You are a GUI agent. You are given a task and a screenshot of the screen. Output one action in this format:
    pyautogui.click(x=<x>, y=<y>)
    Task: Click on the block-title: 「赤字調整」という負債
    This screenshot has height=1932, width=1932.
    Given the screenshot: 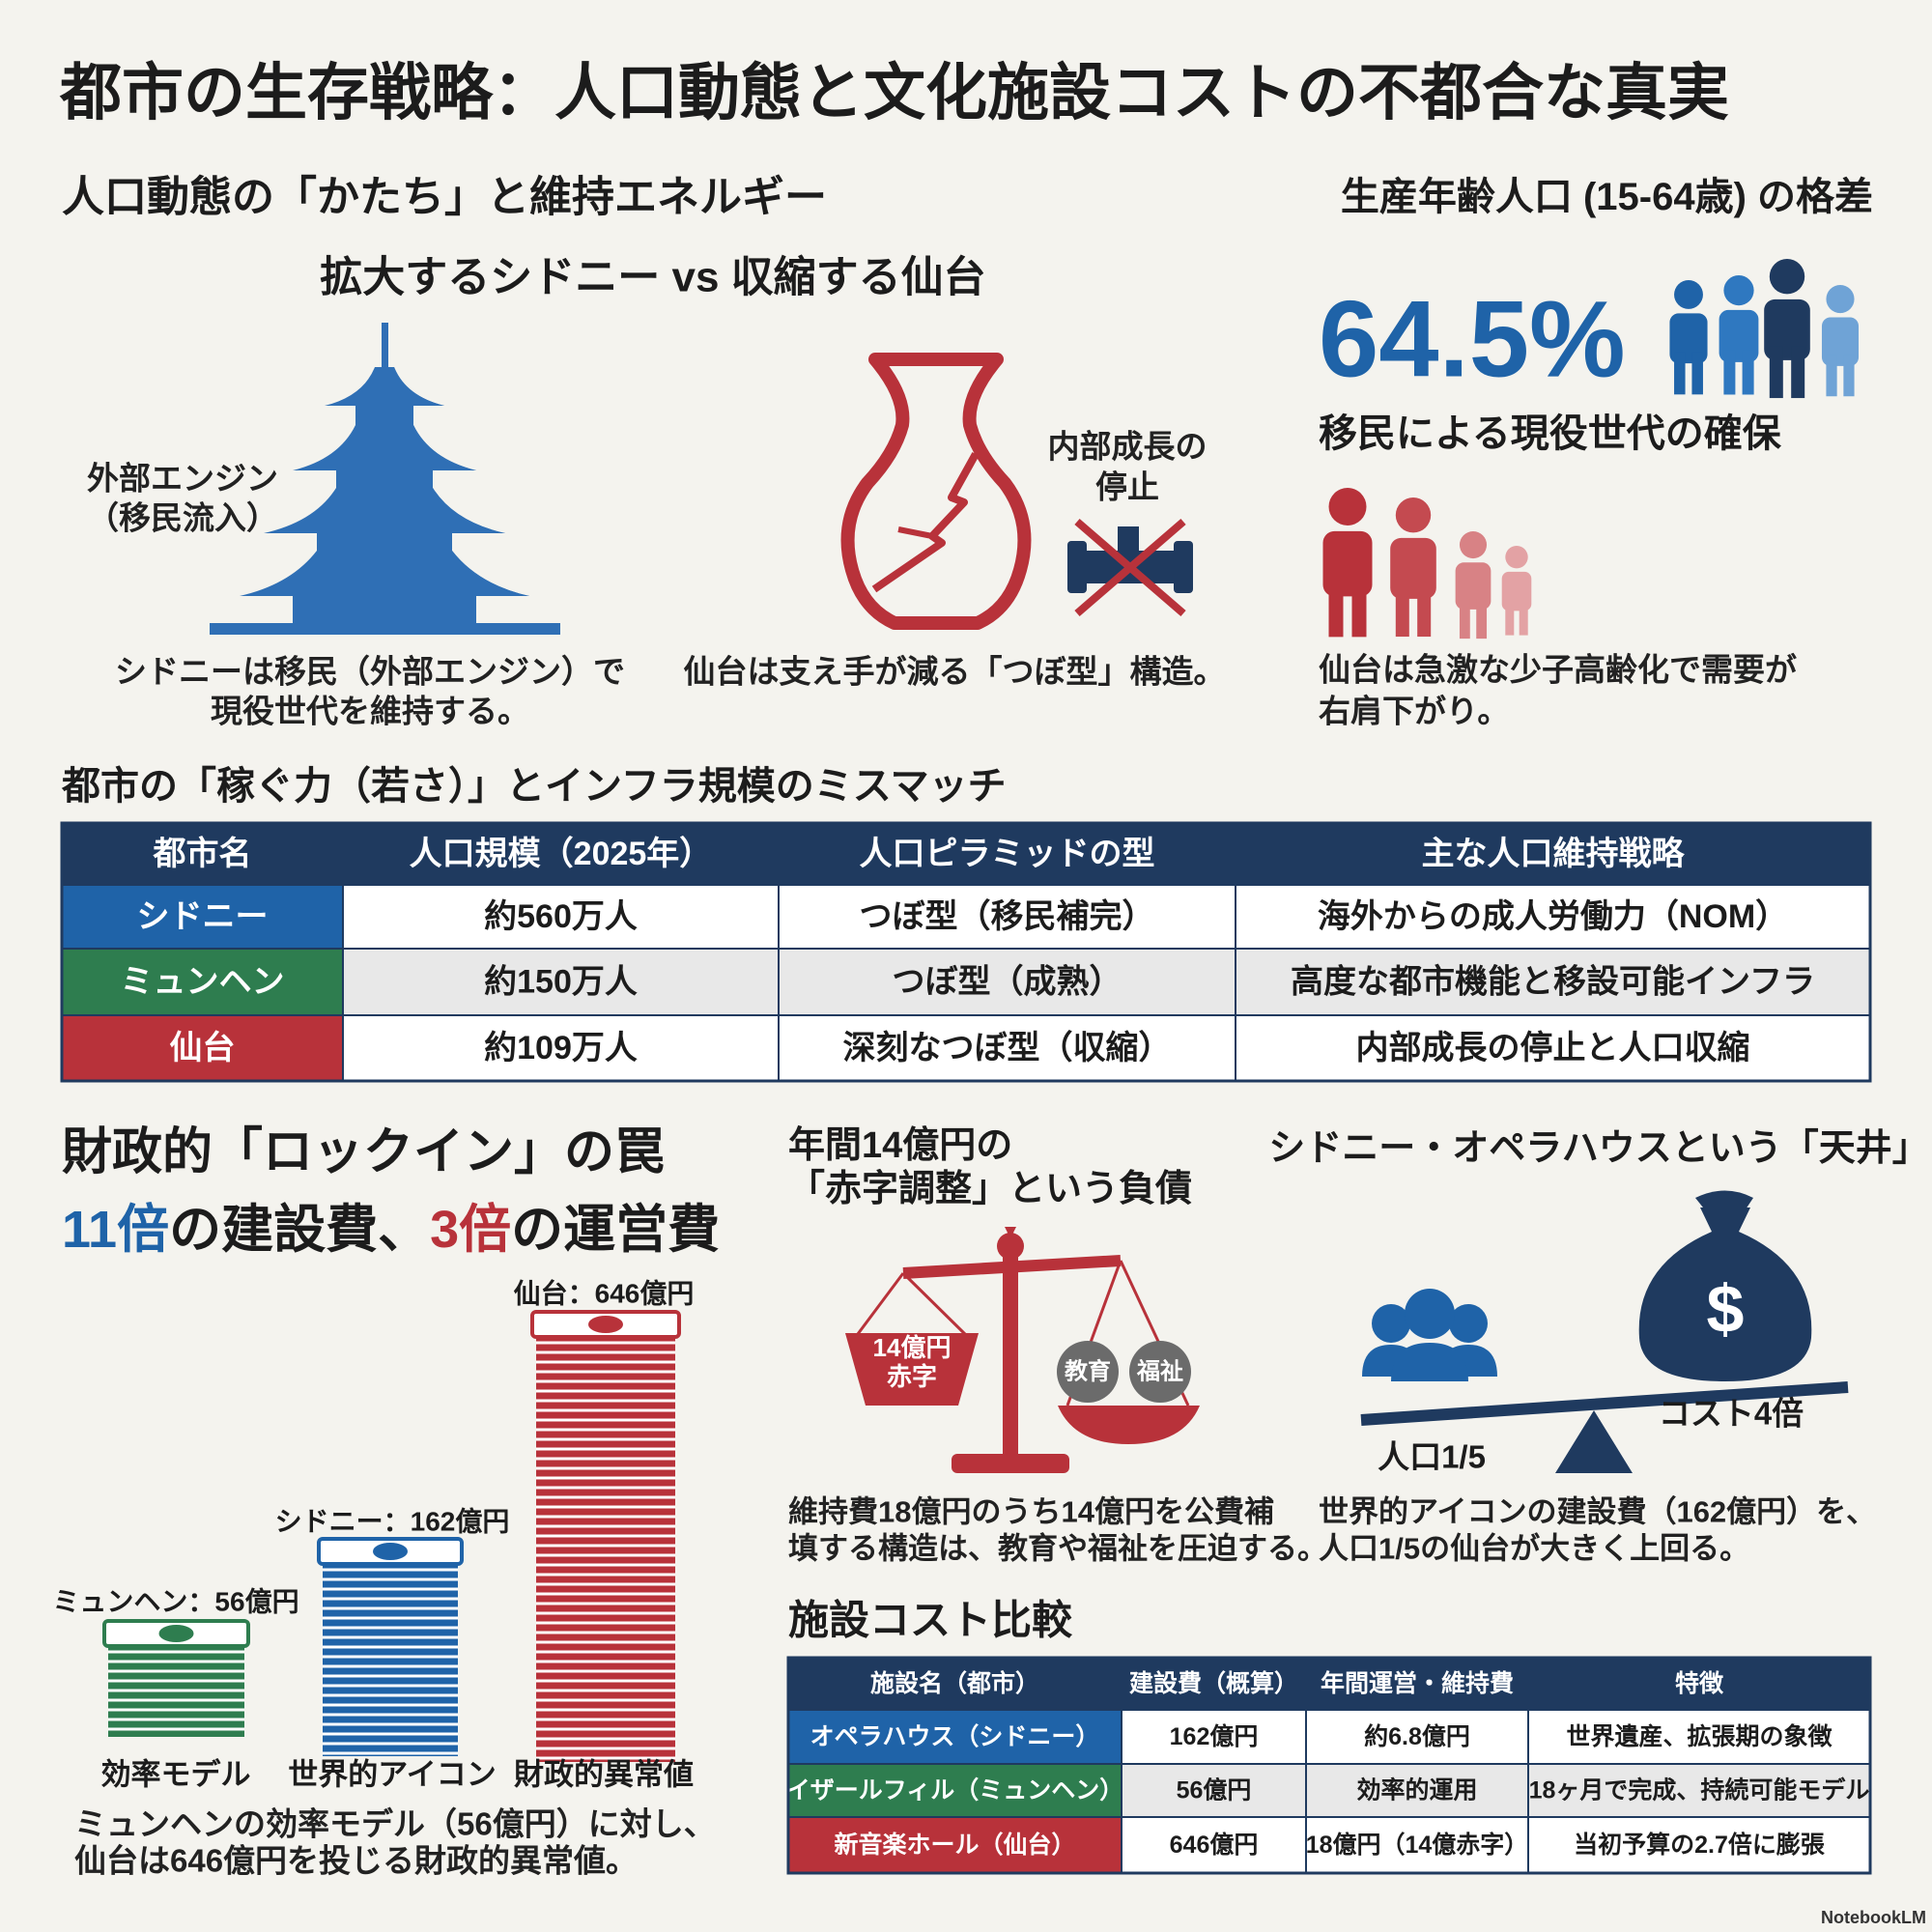 What is the action you would take?
    pyautogui.click(x=990, y=1189)
    